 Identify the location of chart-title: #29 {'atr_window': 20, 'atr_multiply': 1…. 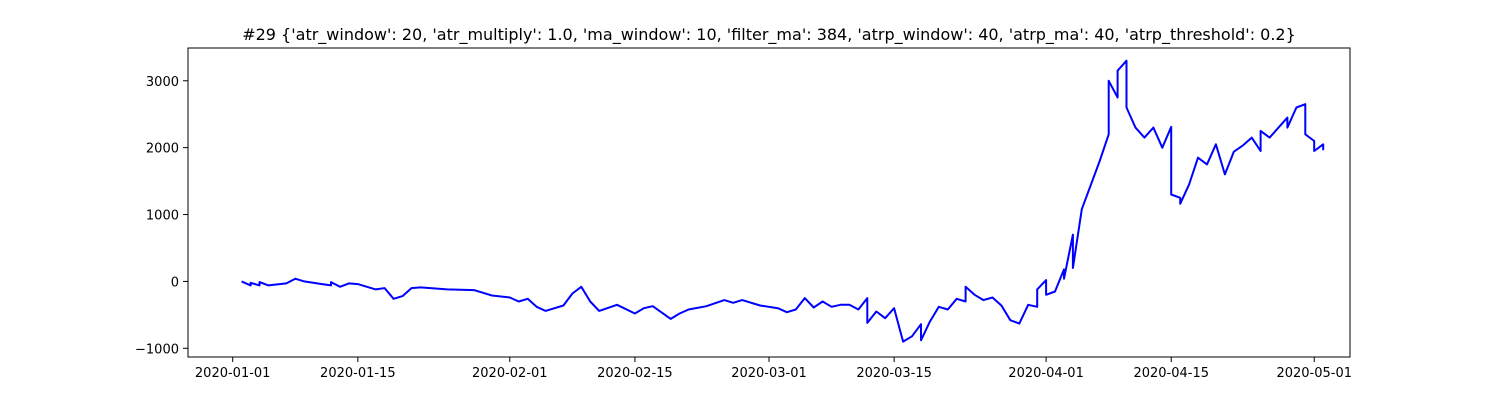
(769, 35).